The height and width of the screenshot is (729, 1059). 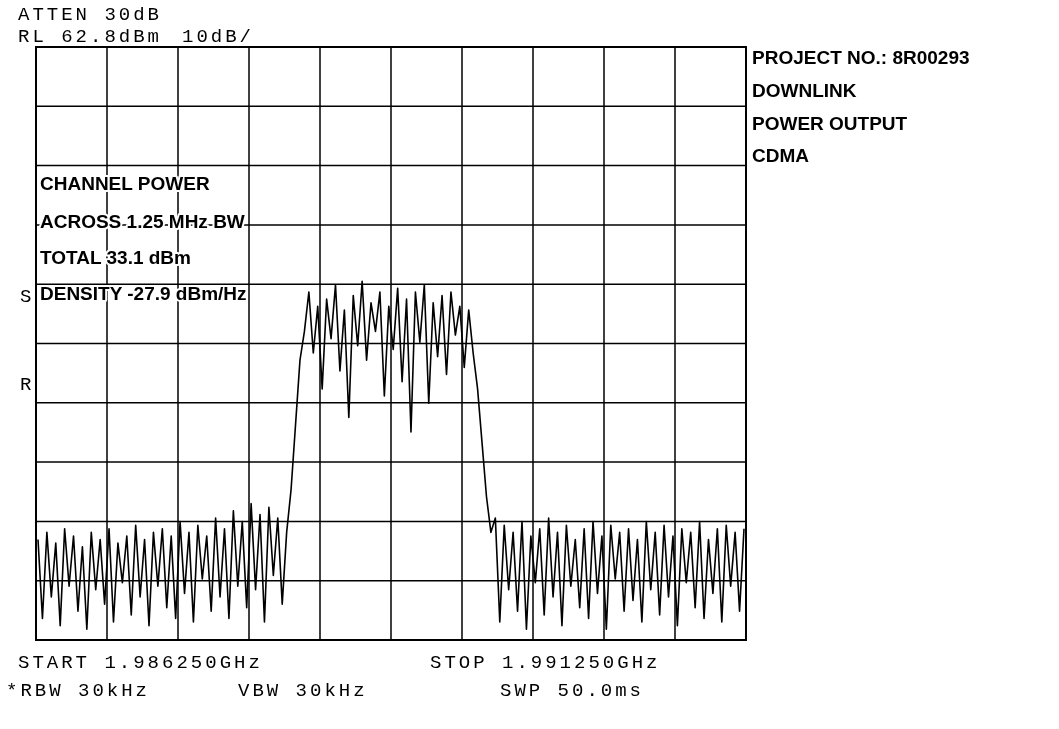 I want to click on text: VBW 30kHz, so click(x=303, y=691).